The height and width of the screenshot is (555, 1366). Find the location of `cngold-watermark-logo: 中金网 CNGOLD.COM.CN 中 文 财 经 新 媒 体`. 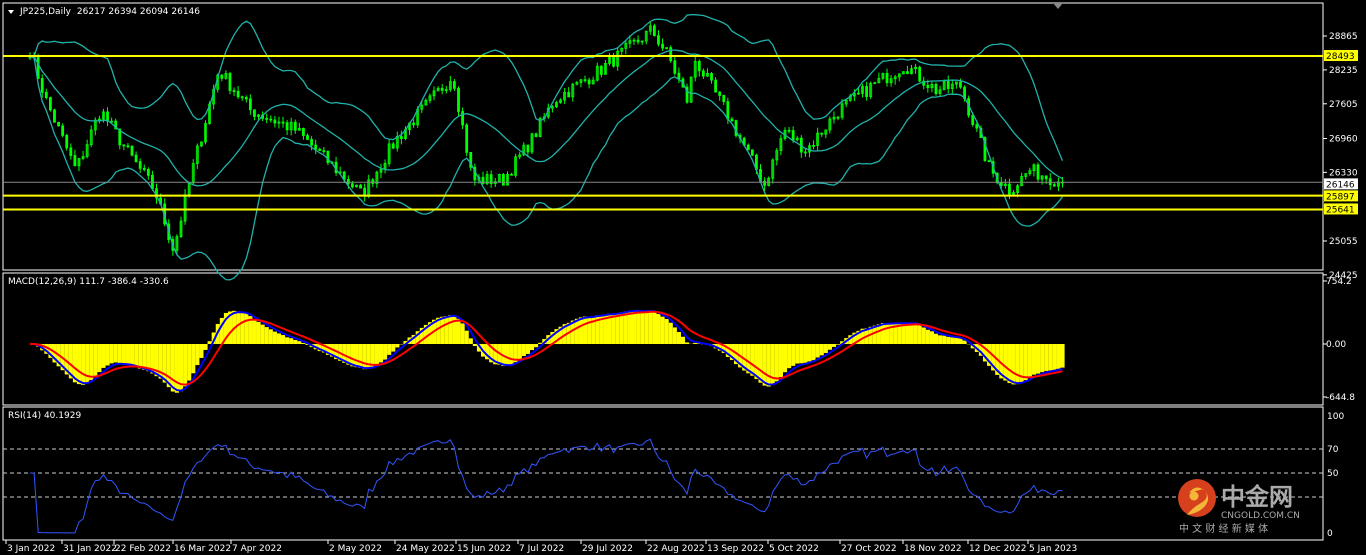

cngold-watermark-logo: 中金网 CNGOLD.COM.CN 中 文 财 经 新 媒 体 is located at coordinates (1239, 507).